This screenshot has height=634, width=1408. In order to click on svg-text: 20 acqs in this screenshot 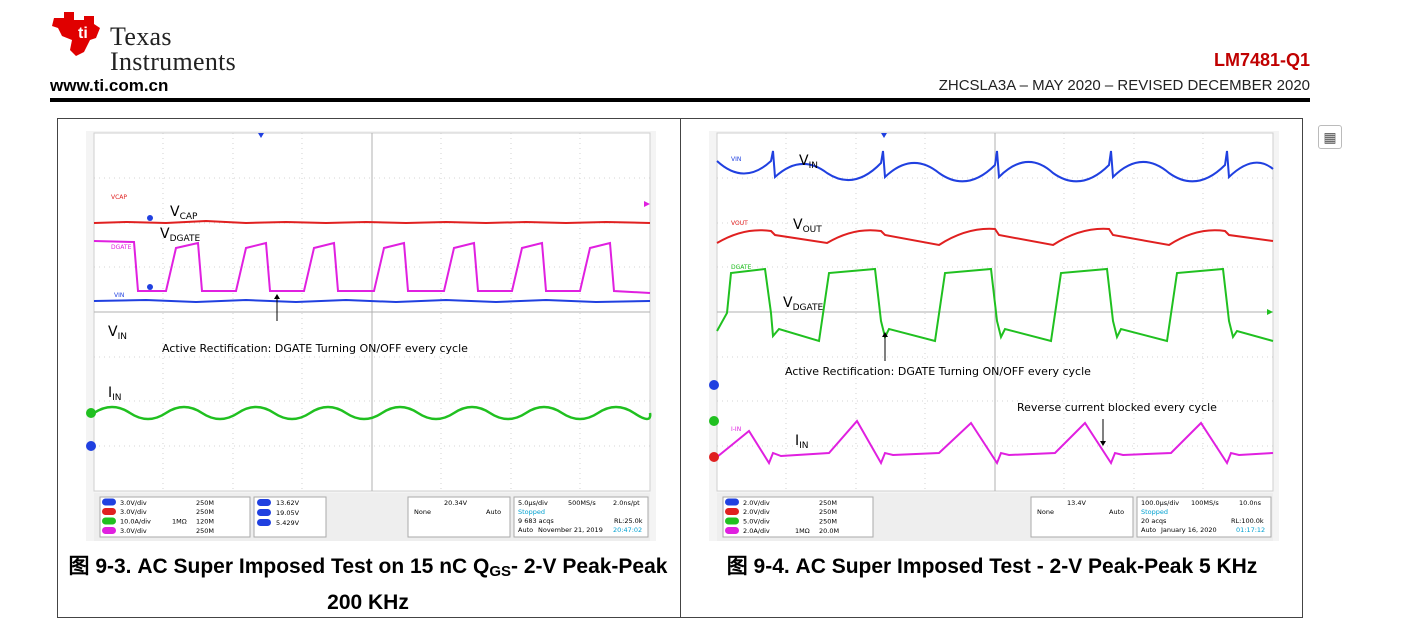, I will do `click(1154, 521)`.